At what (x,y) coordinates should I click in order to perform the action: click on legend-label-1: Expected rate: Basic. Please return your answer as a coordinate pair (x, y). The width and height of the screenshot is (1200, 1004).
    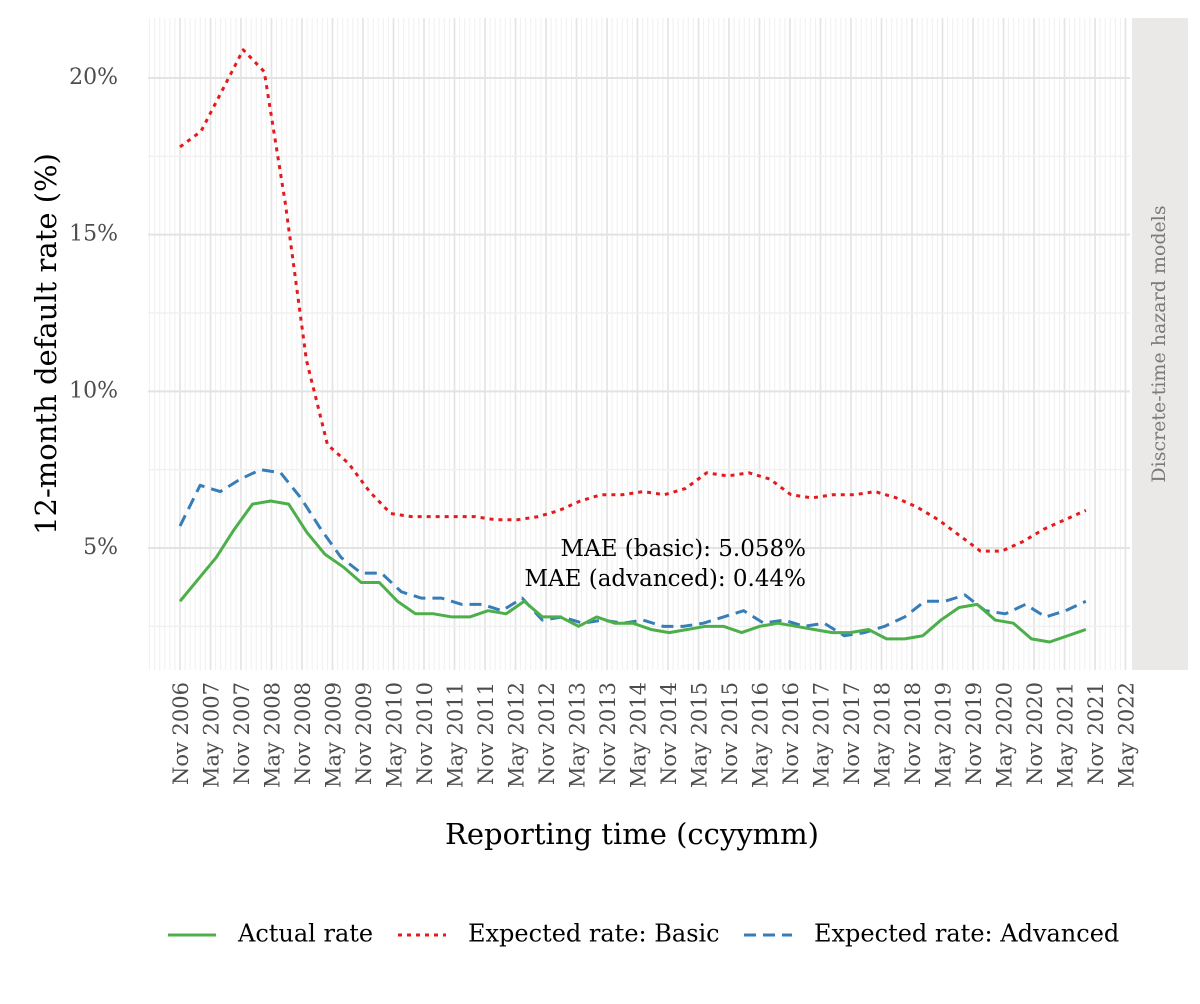
    Looking at the image, I should click on (594, 934).